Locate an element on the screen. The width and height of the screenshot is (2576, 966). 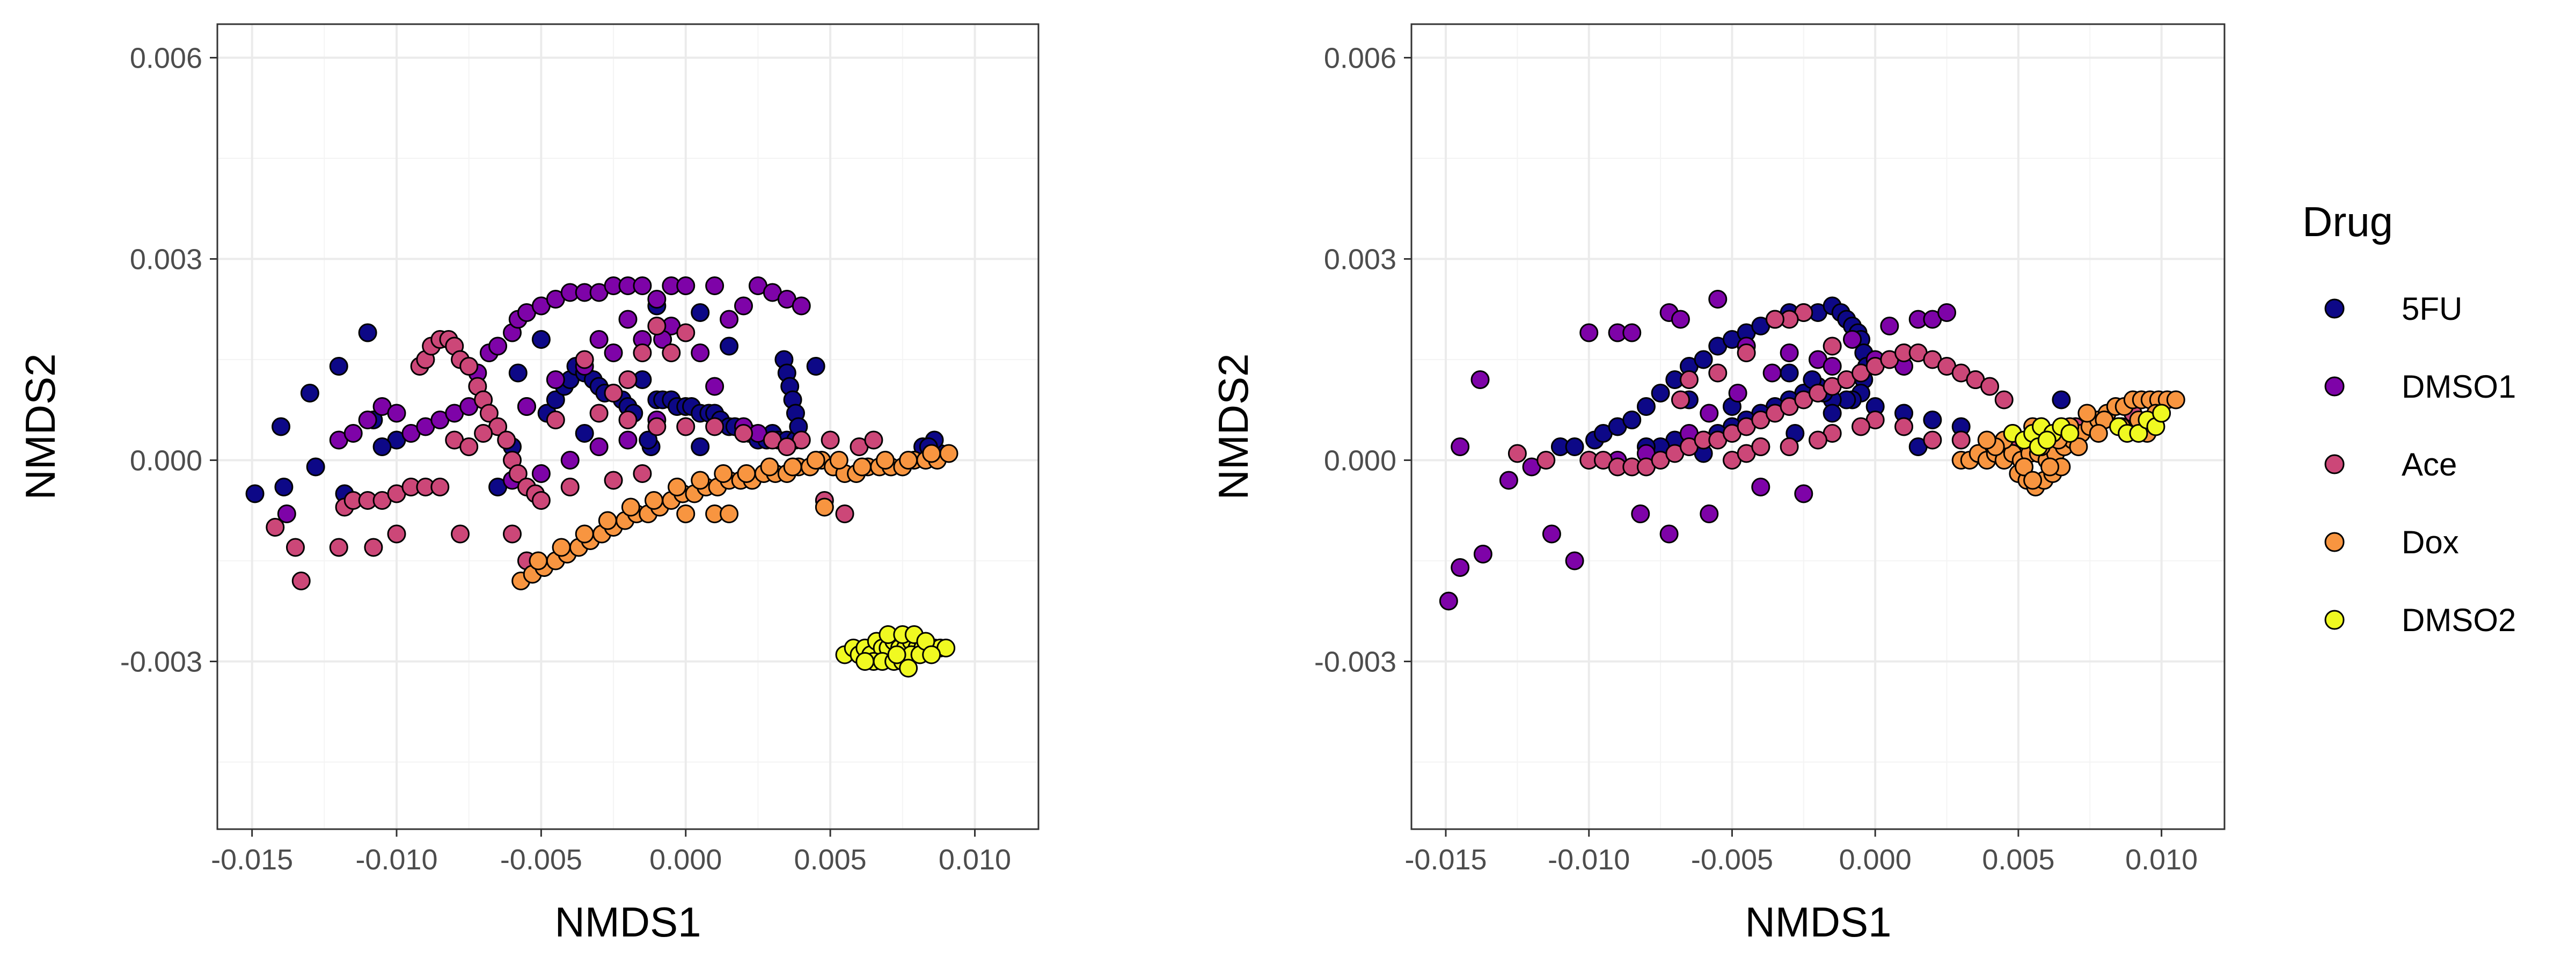
legend-title: Drug is located at coordinates (2347, 221).